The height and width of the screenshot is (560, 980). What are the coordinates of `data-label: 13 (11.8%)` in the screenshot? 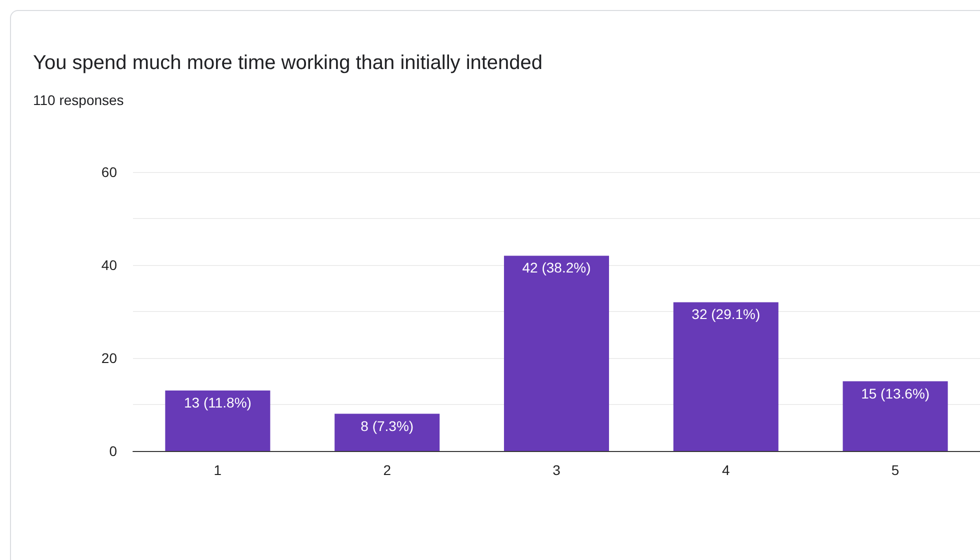 It's located at (218, 402).